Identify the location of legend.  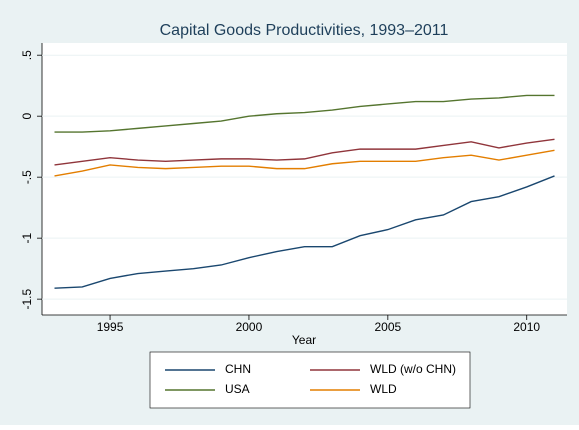
(310, 380).